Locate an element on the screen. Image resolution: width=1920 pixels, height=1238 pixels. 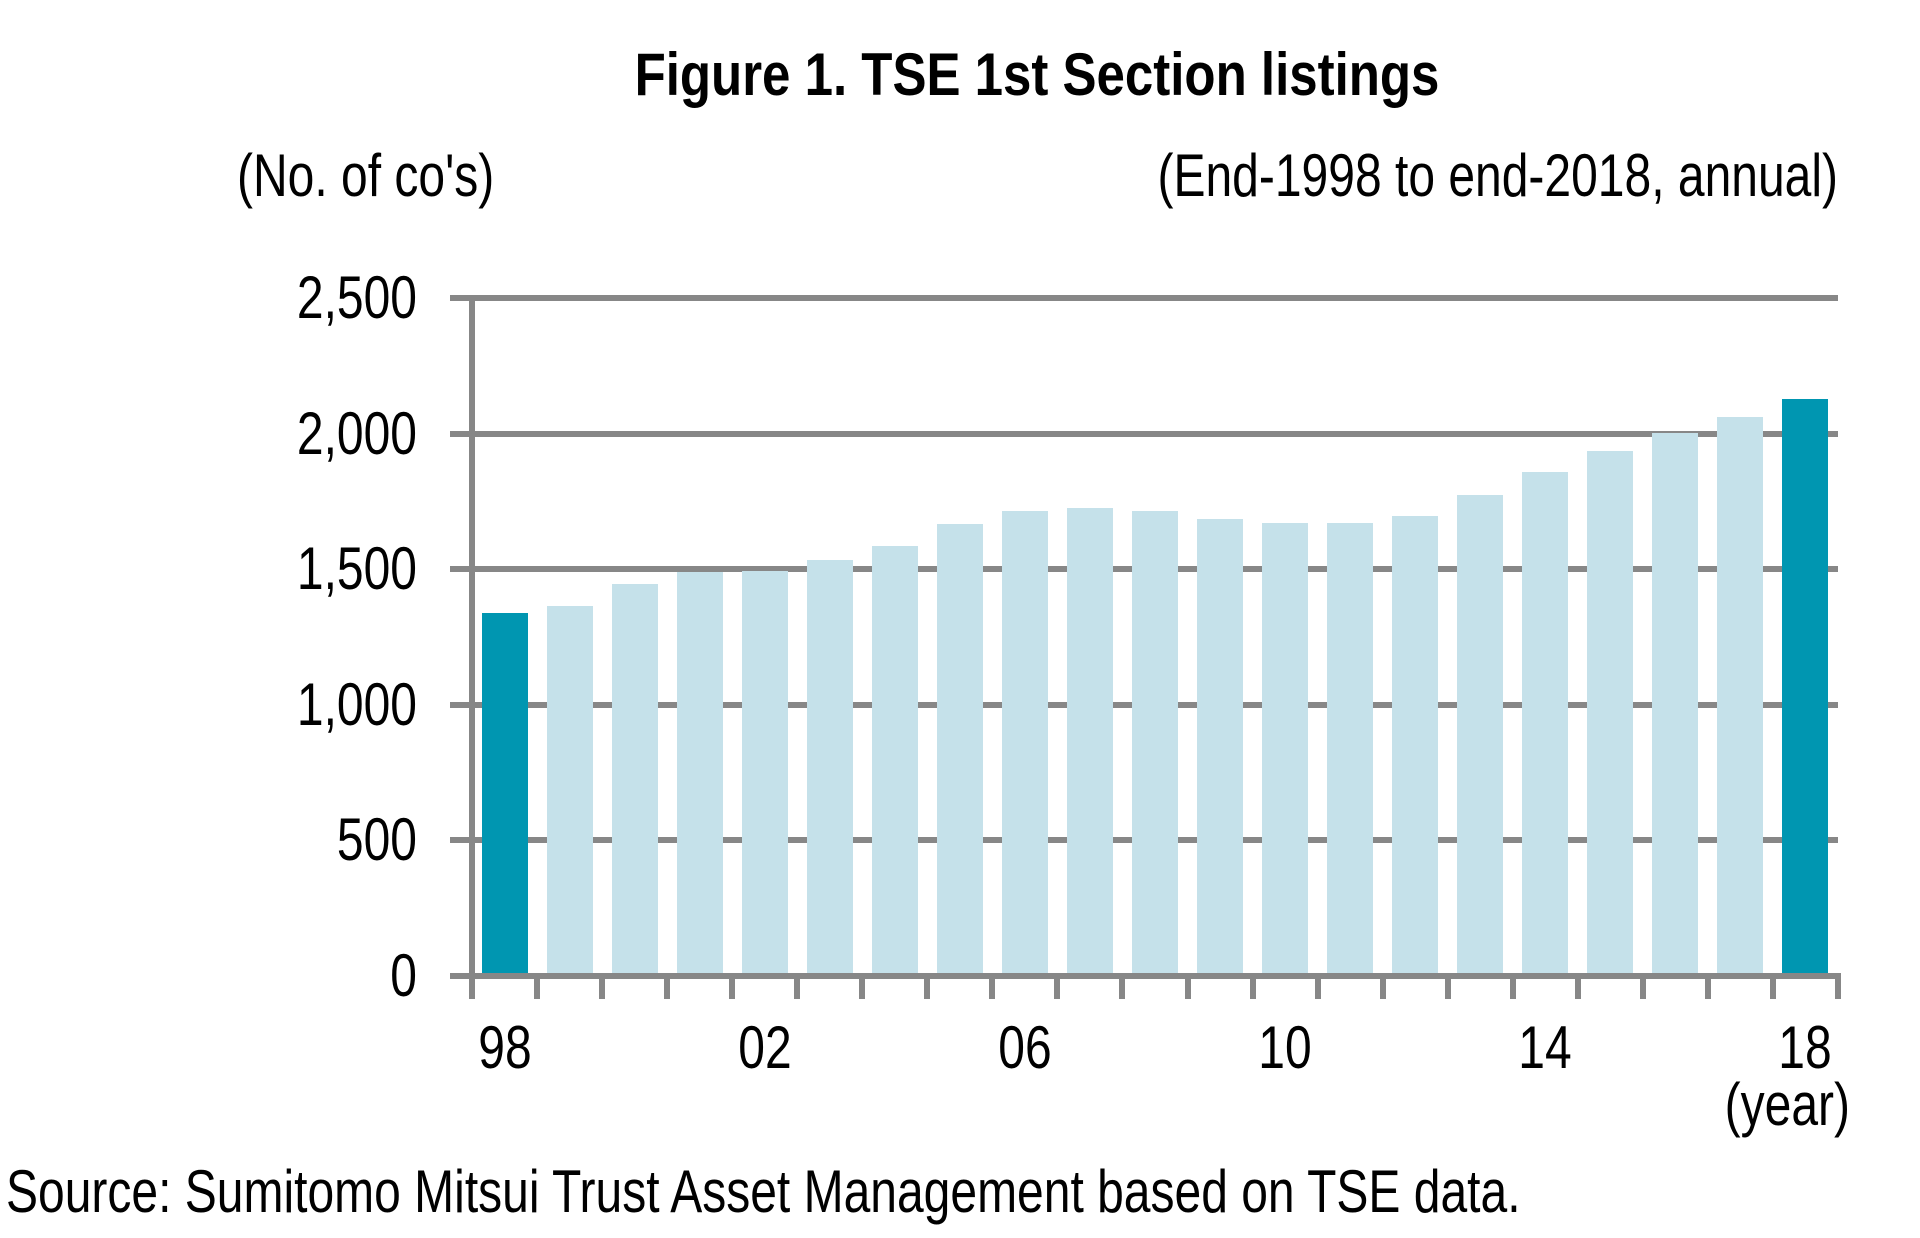
x-axis-line is located at coordinates (1155, 976).